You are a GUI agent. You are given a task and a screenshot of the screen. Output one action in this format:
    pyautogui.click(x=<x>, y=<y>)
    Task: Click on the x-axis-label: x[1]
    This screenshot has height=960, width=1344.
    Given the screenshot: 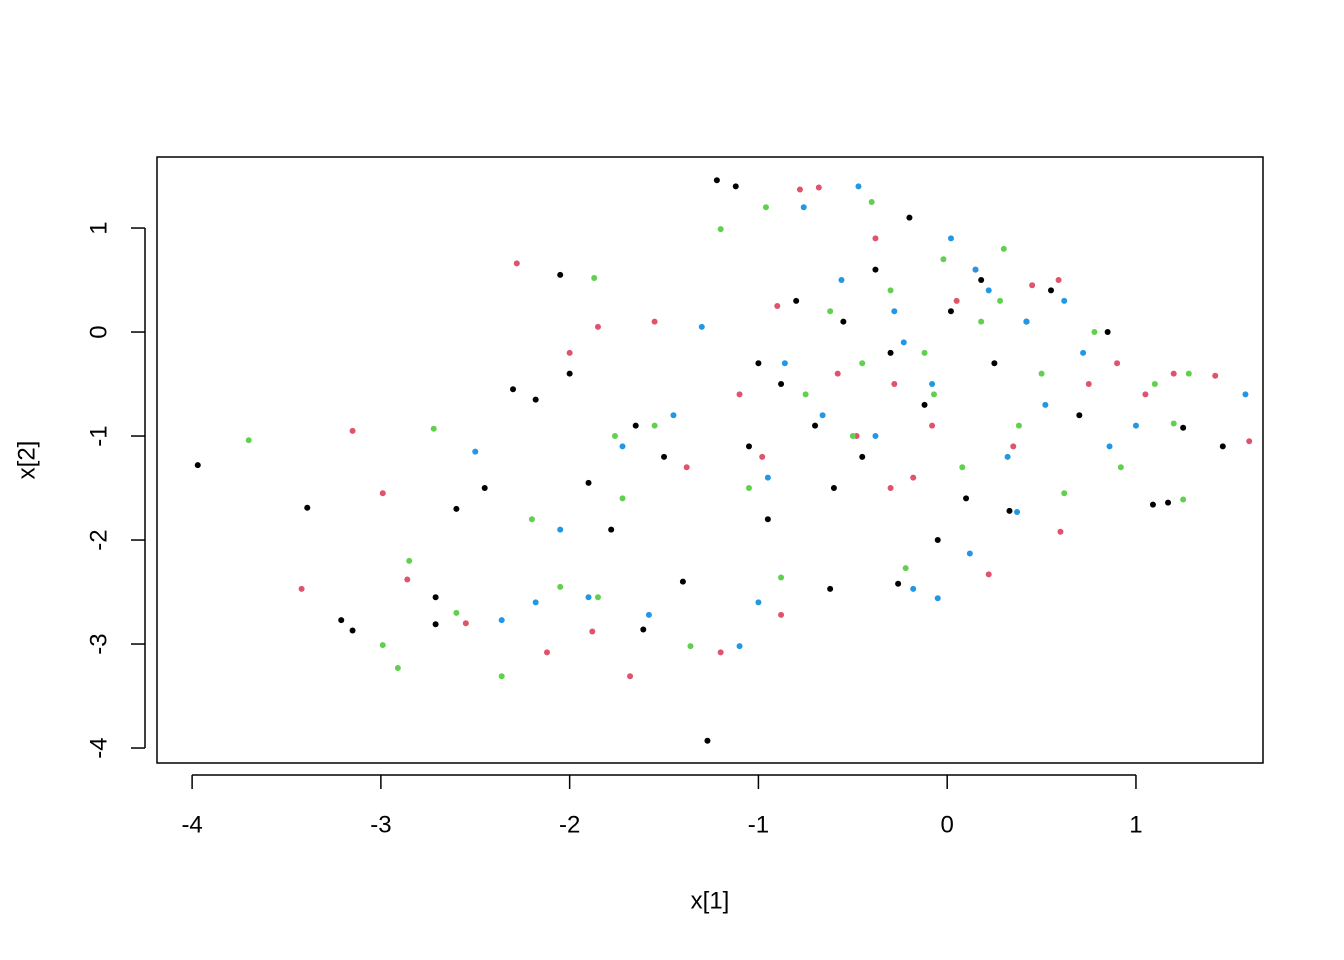 What is the action you would take?
    pyautogui.click(x=710, y=900)
    